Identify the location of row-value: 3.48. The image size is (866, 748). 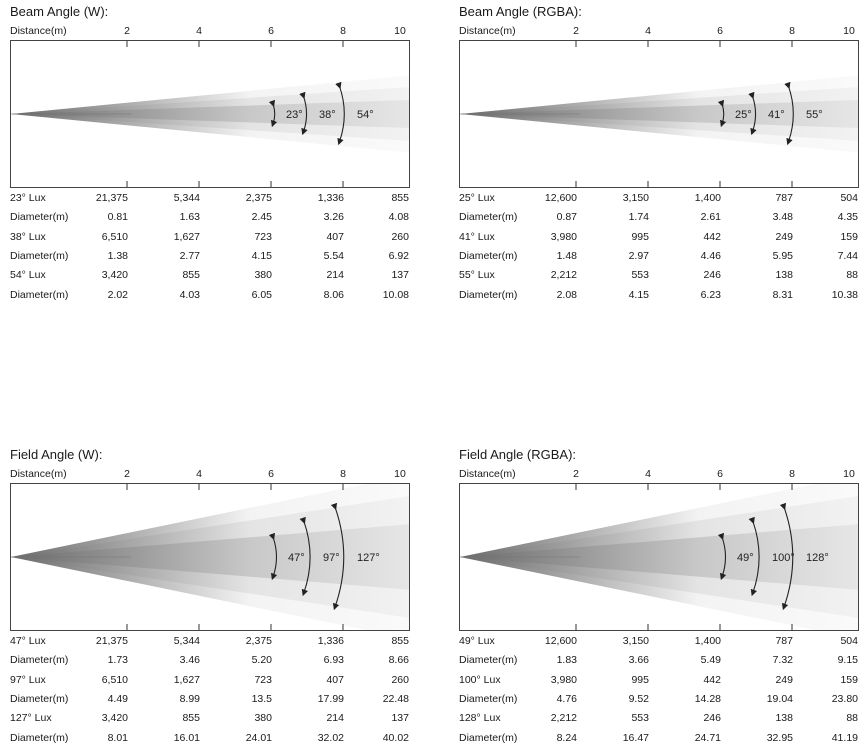
(782, 217).